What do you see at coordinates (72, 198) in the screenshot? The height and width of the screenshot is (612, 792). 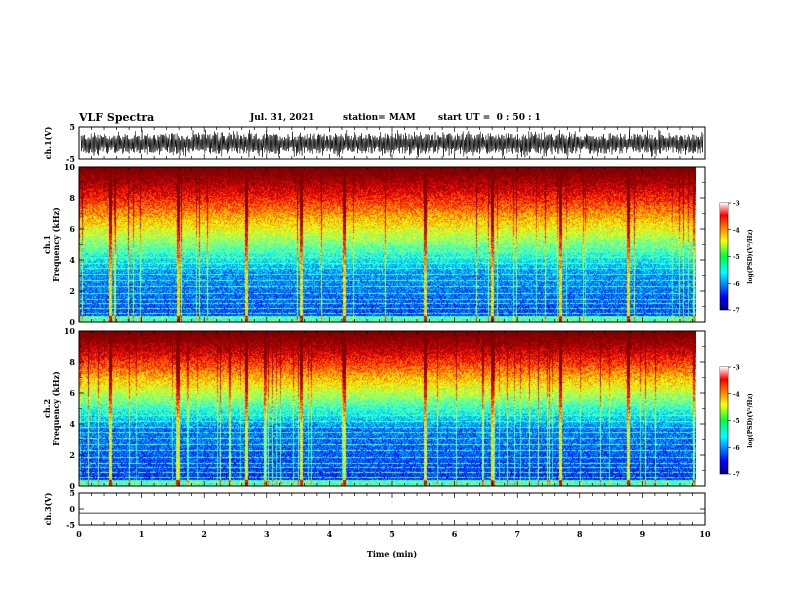 I see `ch1-spectrogram-ytick-label: 8` at bounding box center [72, 198].